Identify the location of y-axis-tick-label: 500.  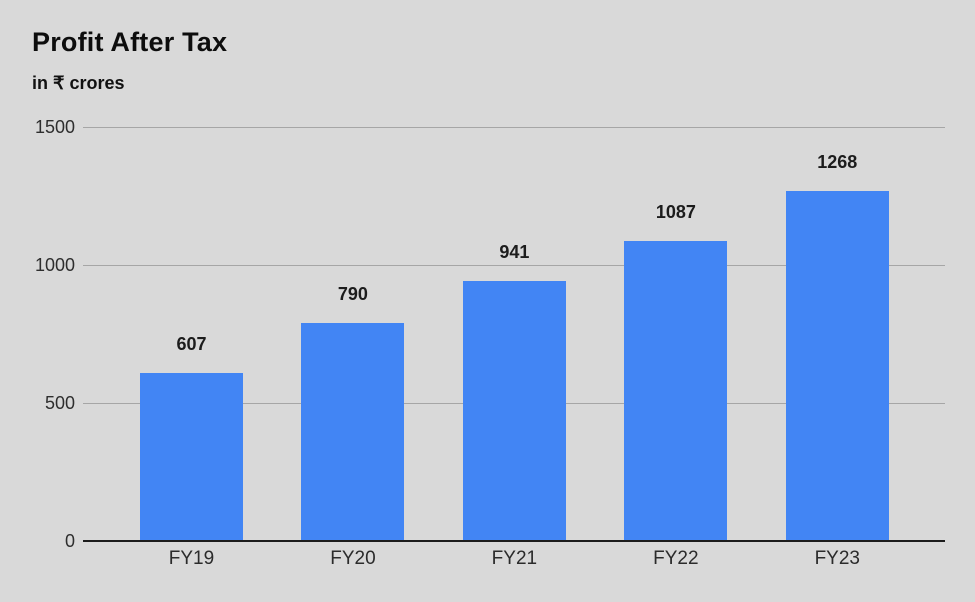
(59, 403).